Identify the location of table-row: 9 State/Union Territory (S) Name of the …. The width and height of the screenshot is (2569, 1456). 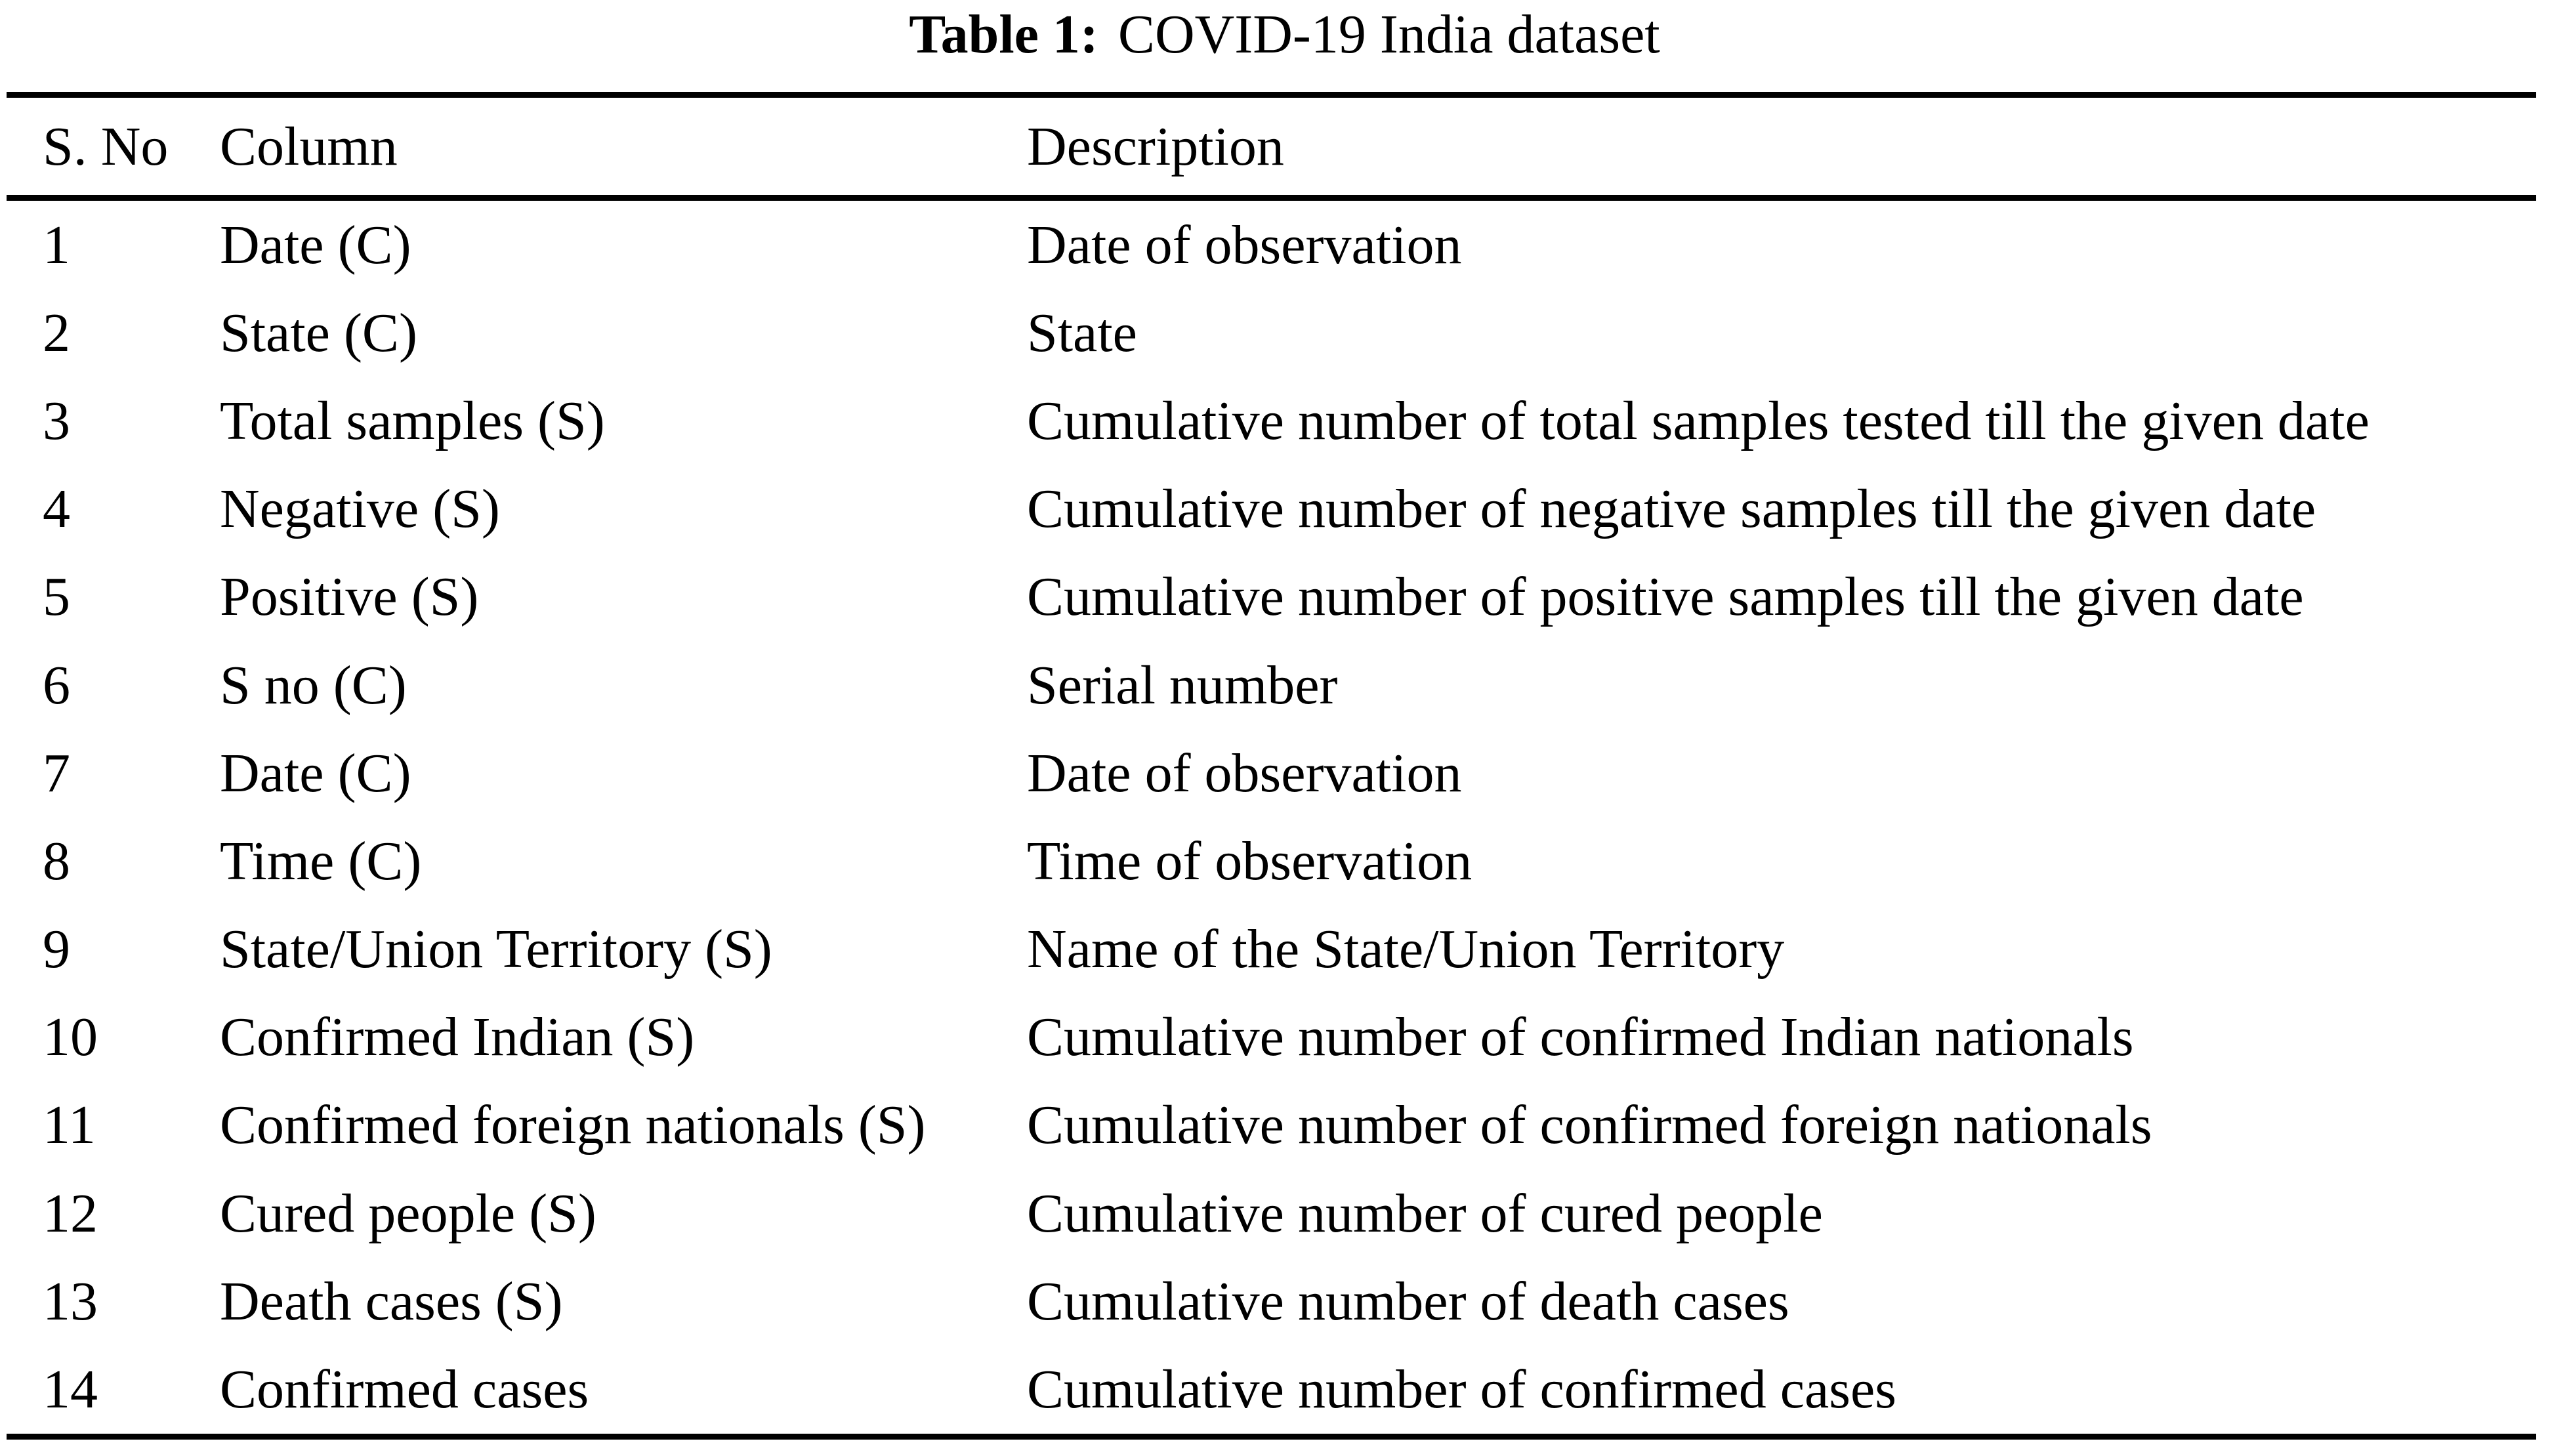
(1284, 949).